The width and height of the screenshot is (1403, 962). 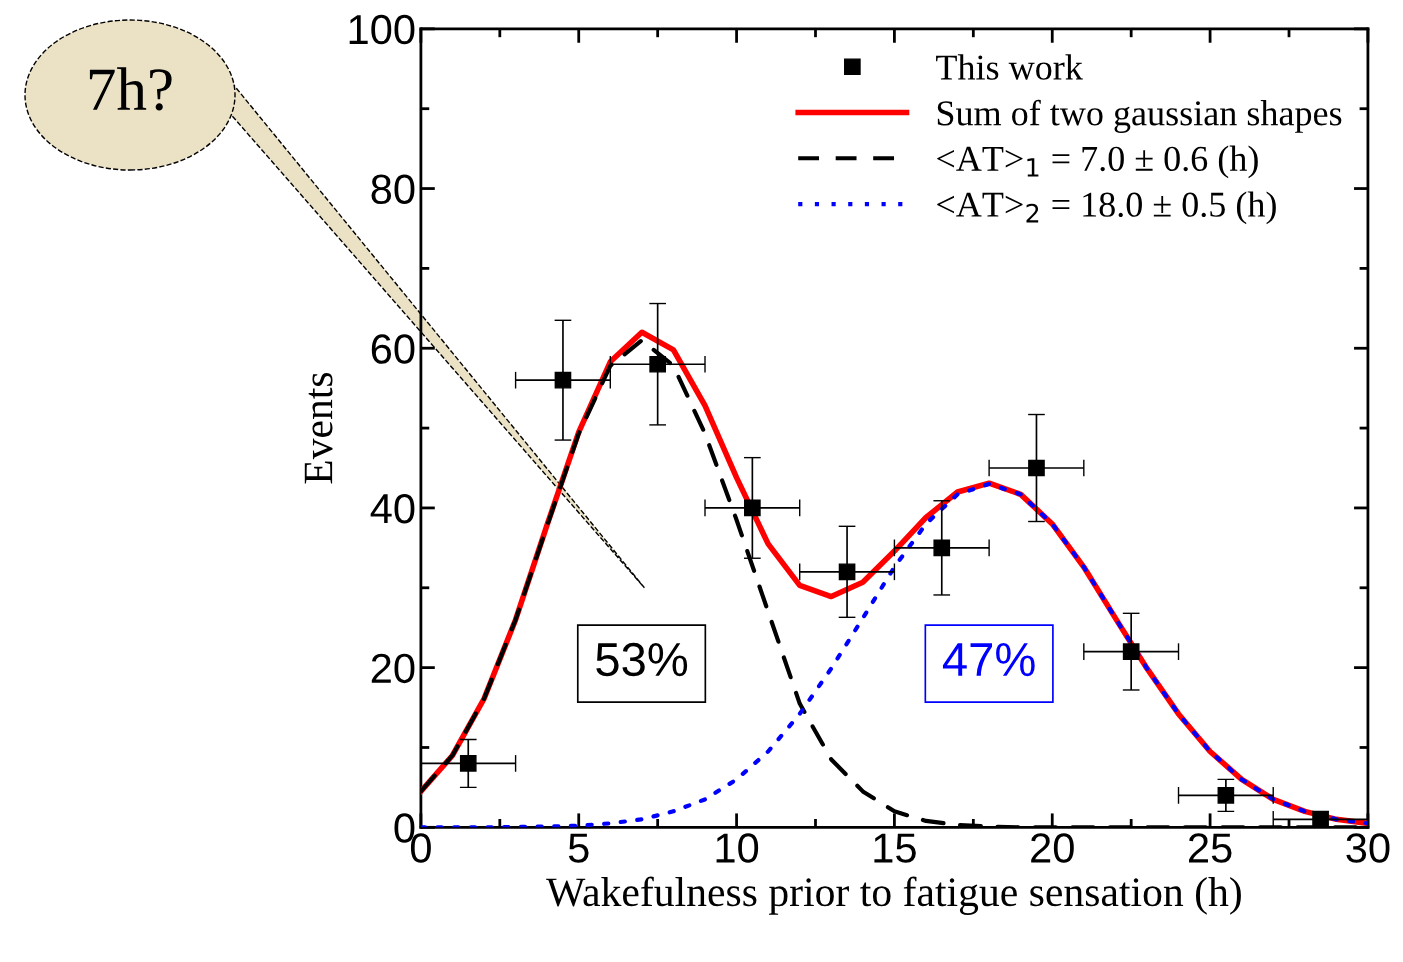 I want to click on legend-label: This work, so click(x=1009, y=67).